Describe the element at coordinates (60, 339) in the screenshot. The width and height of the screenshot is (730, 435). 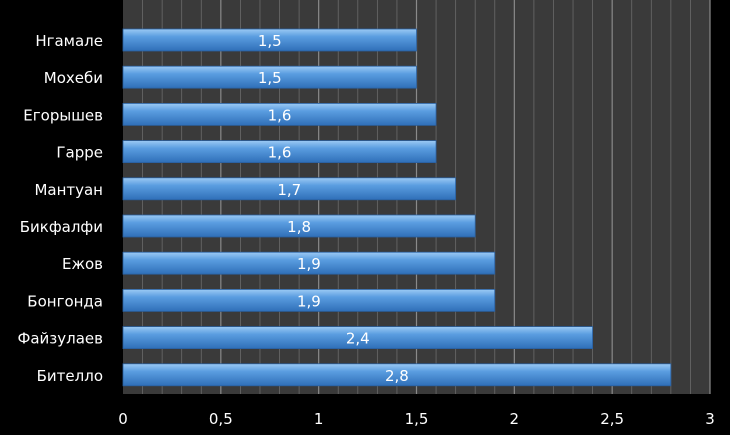
I see `category-label-9: Файзулаев` at that location.